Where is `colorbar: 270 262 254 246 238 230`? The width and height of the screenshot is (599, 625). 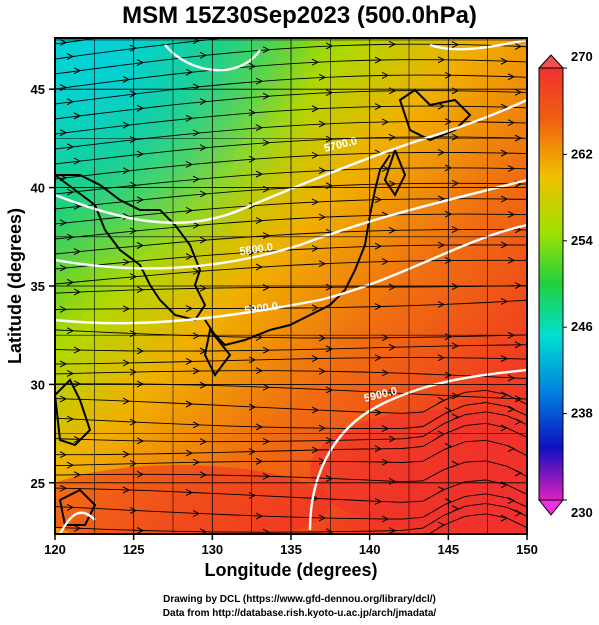 colorbar: 270 262 254 246 238 230 is located at coordinates (565, 284).